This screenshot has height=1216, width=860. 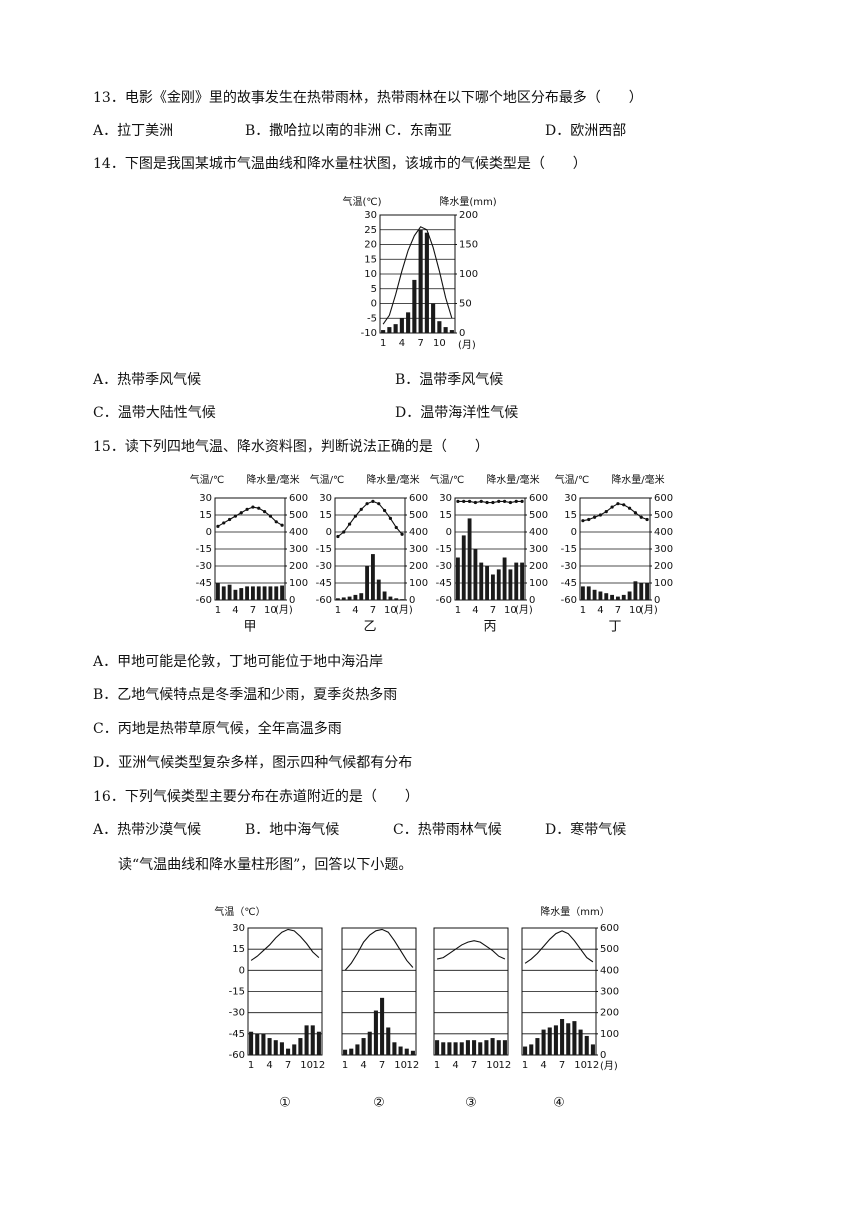 What do you see at coordinates (569, 583) in the screenshot?
I see `y-tick-label: -45` at bounding box center [569, 583].